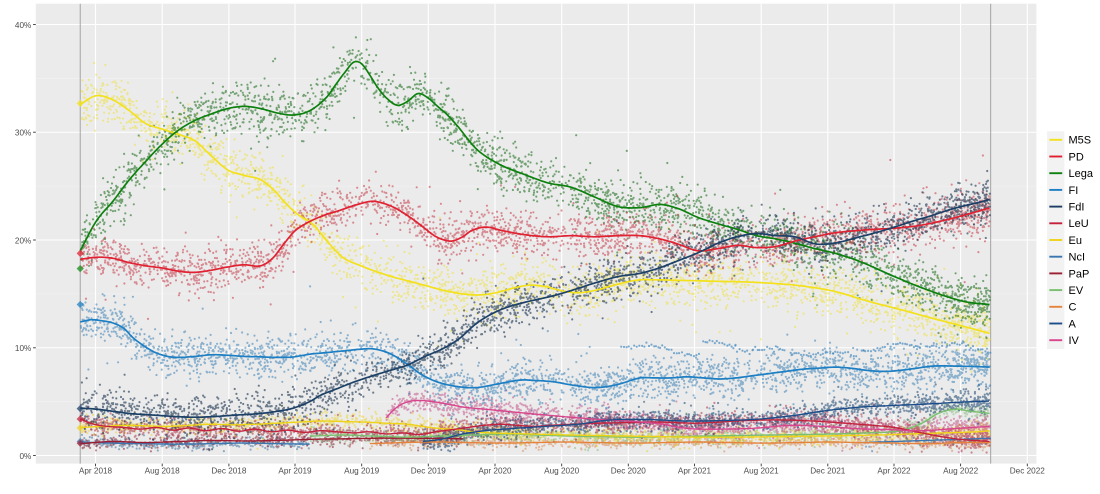 The width and height of the screenshot is (1100, 494). Describe the element at coordinates (23, 348) in the screenshot. I see `svg-text: 10%` at that location.